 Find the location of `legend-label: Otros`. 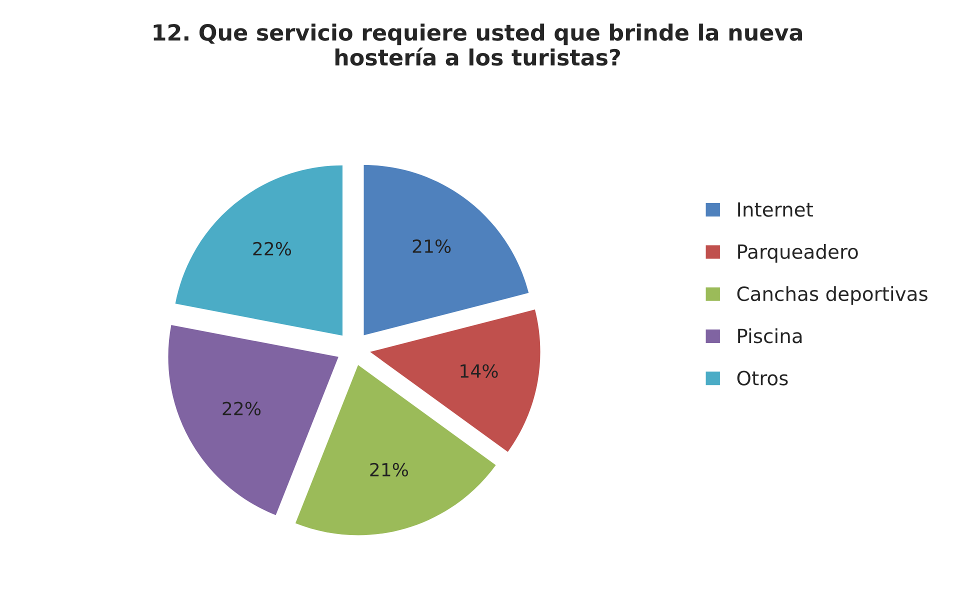

legend-label: Otros is located at coordinates (762, 378).